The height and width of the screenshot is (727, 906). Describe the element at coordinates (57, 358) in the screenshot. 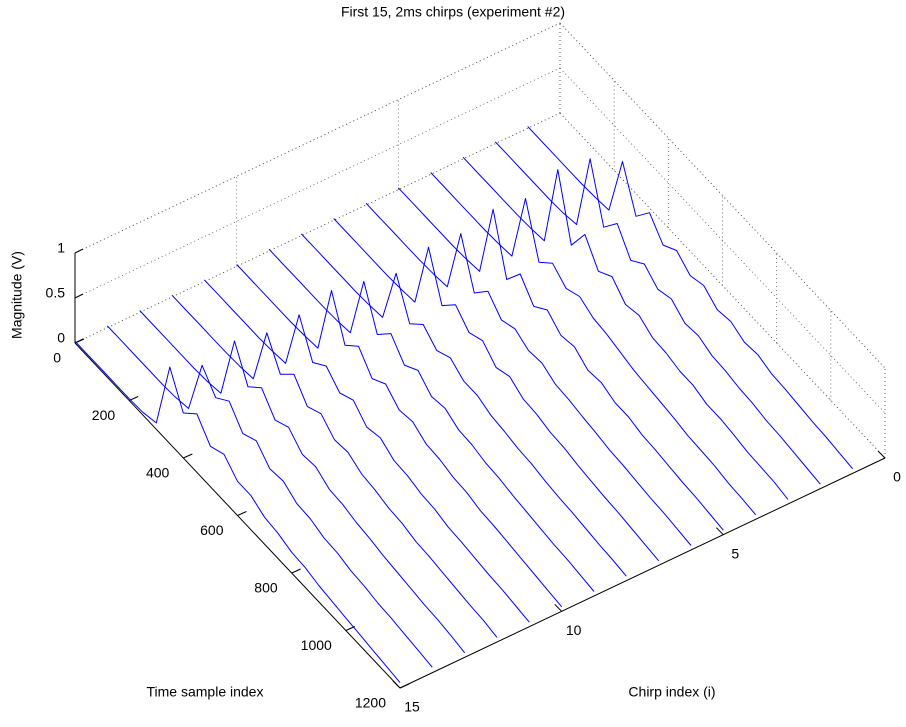

I see `x-tick-label: 0` at that location.